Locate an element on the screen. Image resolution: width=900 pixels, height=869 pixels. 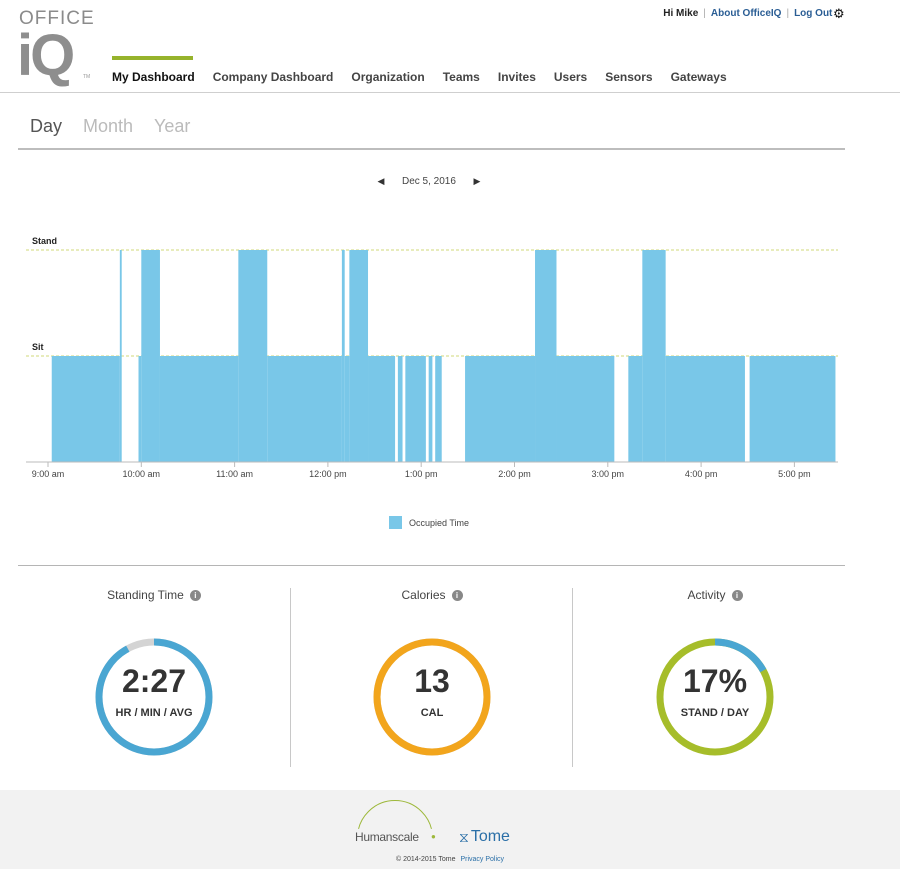
standing-time-label: Standing Time is located at coordinates (145, 595).